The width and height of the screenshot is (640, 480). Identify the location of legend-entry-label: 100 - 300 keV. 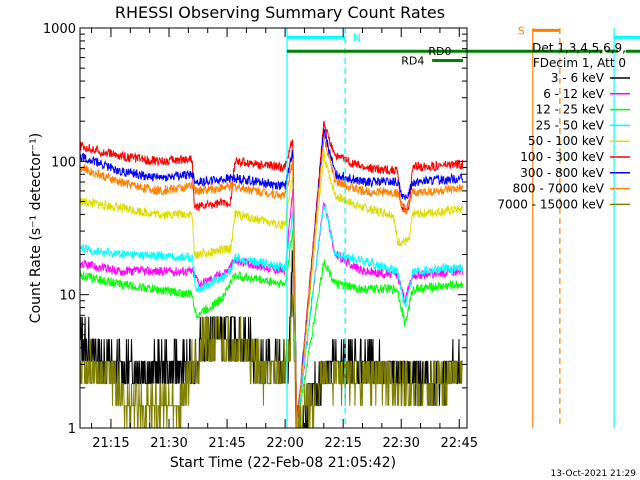
(562, 157).